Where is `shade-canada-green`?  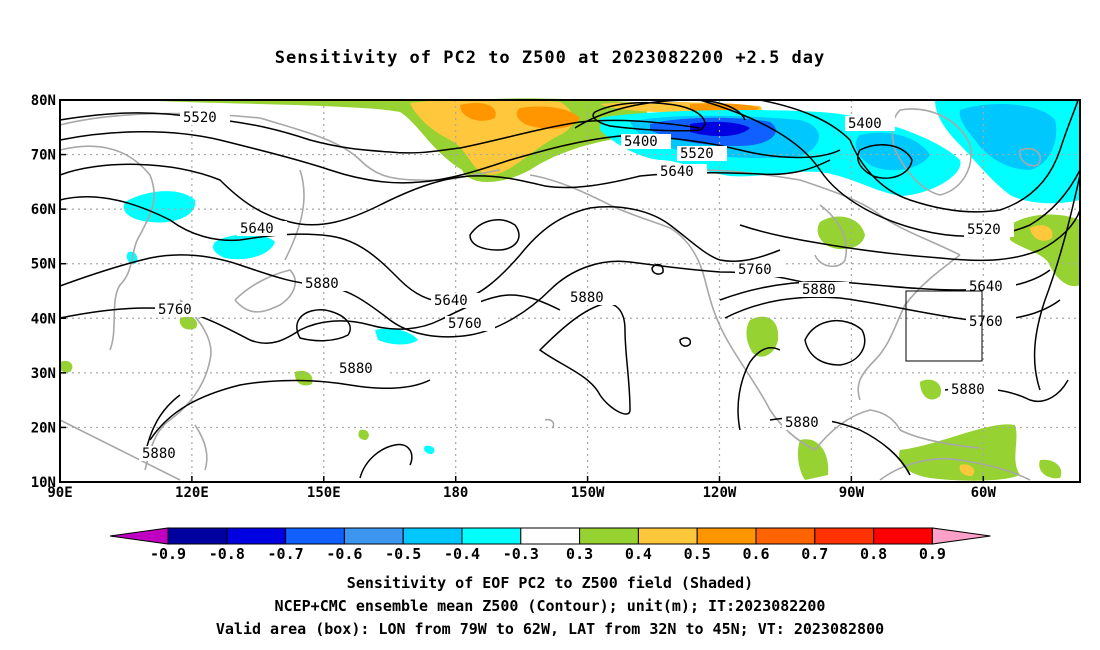
shade-canada-green is located at coordinates (841, 233).